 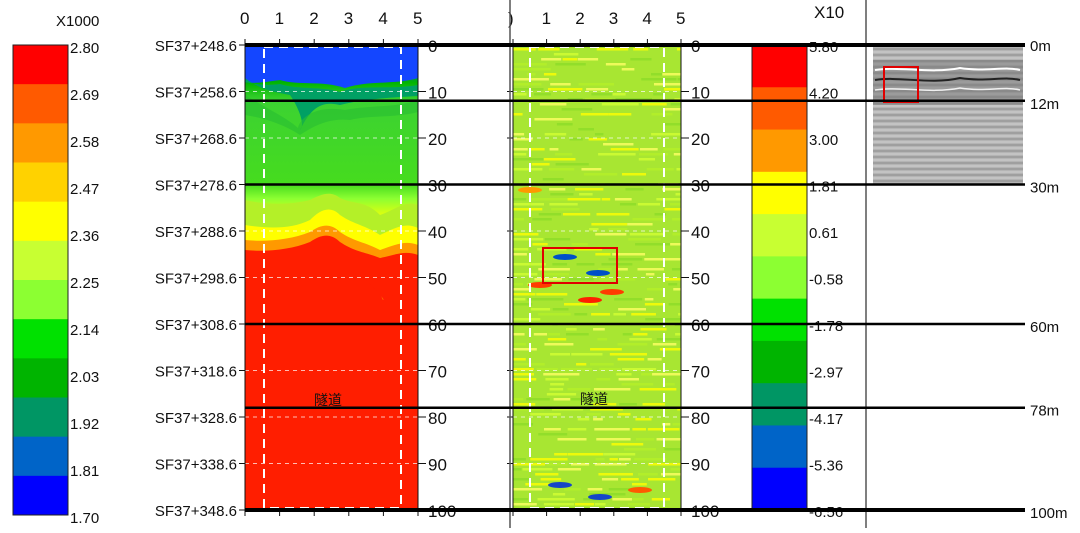 I want to click on tunnel-label-2: 隧道, so click(x=594, y=399).